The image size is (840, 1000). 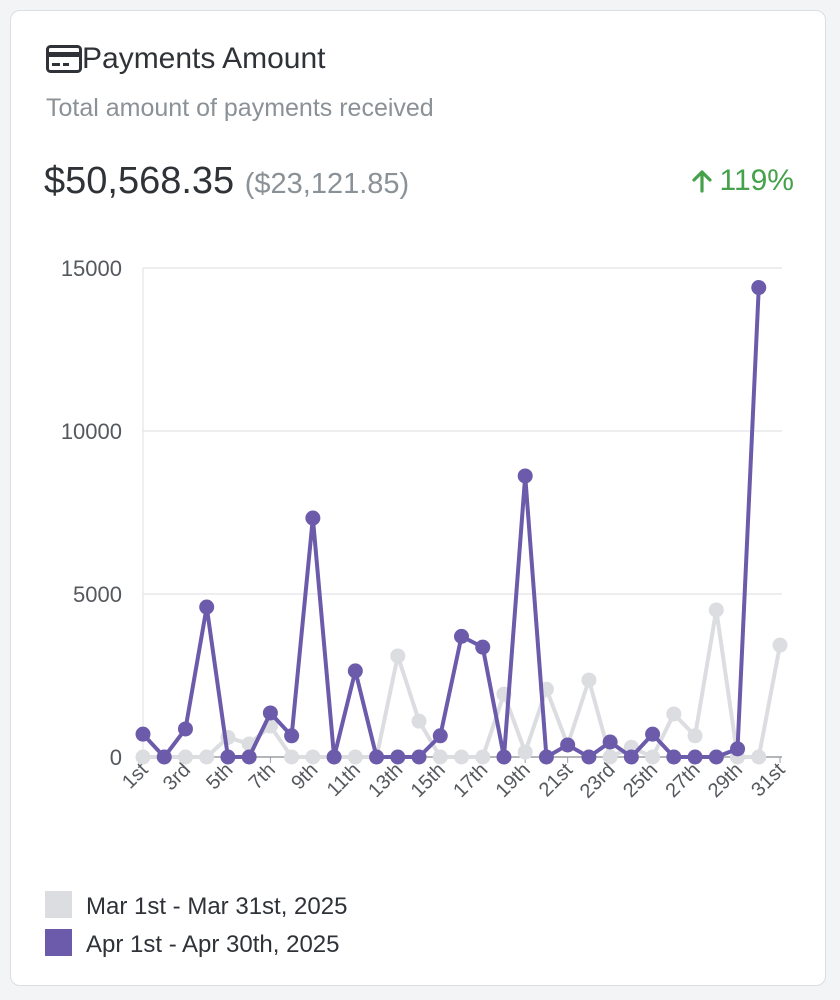 I want to click on card-subtitle: Total amount of payments received, so click(x=240, y=108).